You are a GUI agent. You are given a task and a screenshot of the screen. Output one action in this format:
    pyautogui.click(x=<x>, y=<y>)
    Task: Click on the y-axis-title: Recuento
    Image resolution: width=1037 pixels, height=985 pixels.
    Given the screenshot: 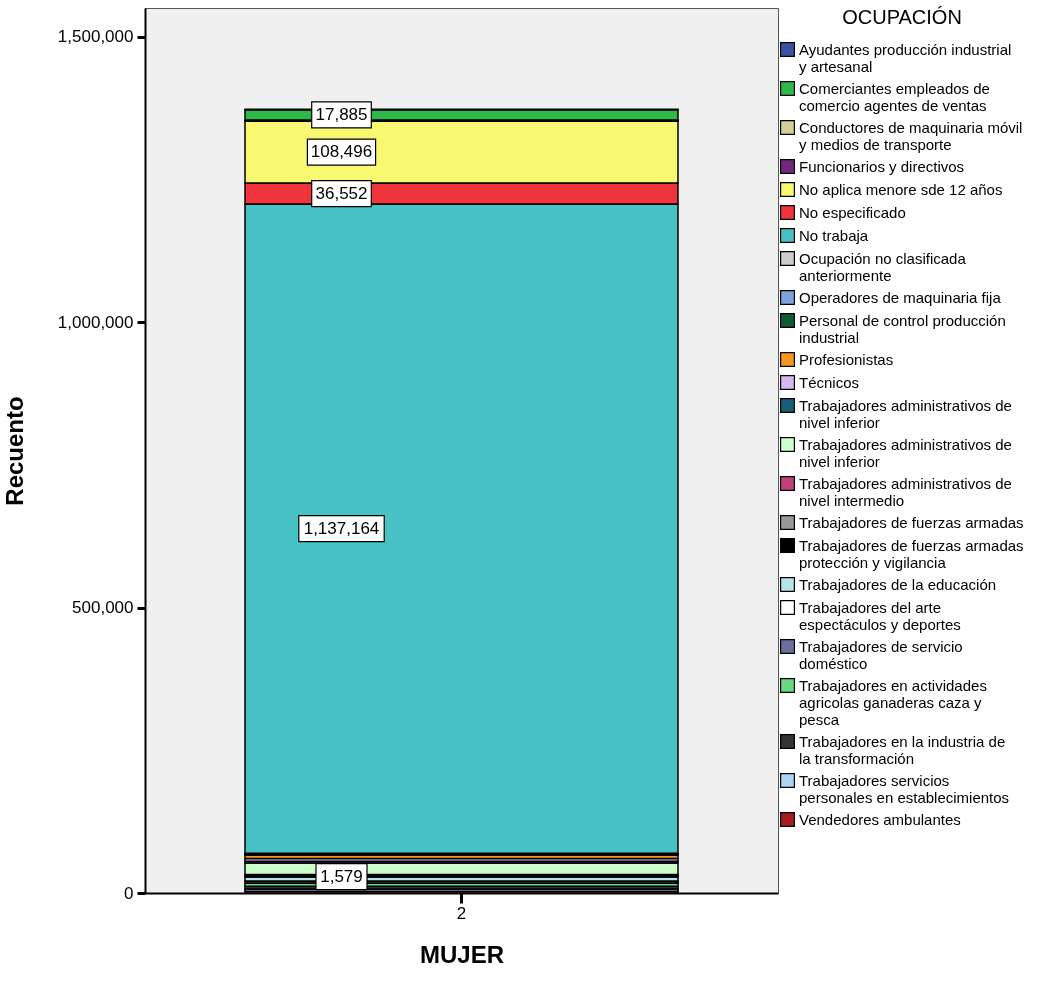 What is the action you would take?
    pyautogui.click(x=14, y=451)
    